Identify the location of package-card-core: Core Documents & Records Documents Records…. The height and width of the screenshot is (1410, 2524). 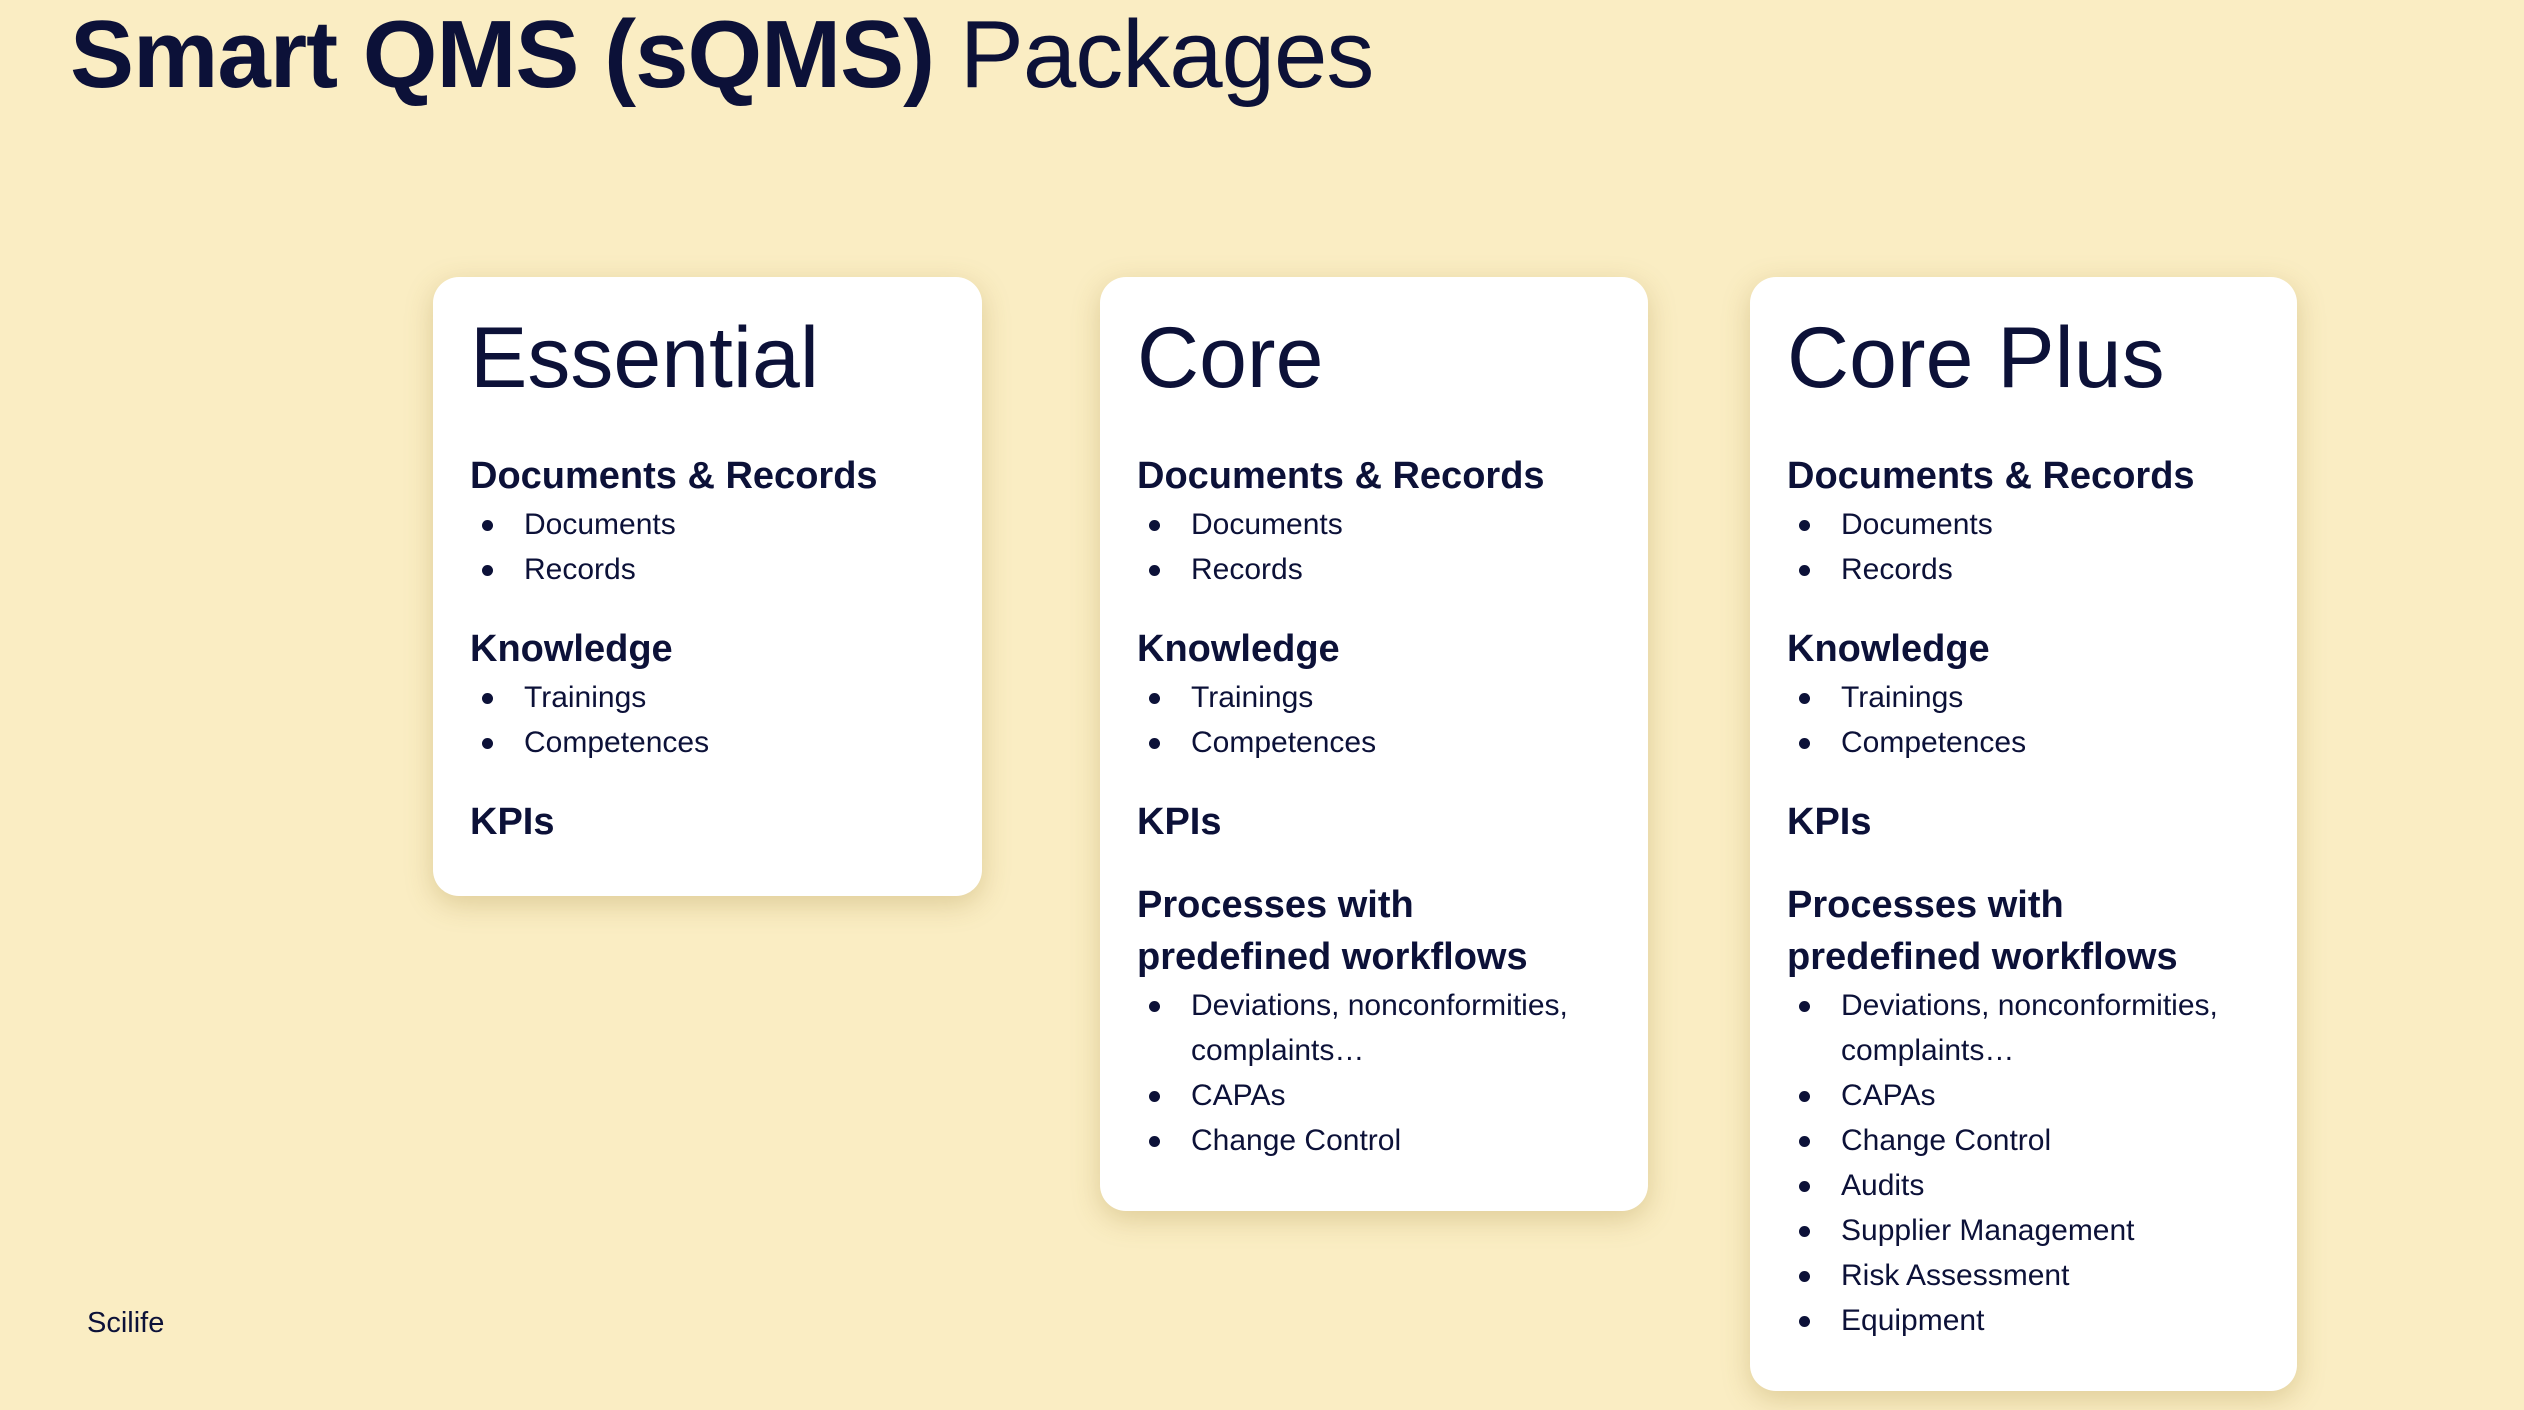
(1374, 744).